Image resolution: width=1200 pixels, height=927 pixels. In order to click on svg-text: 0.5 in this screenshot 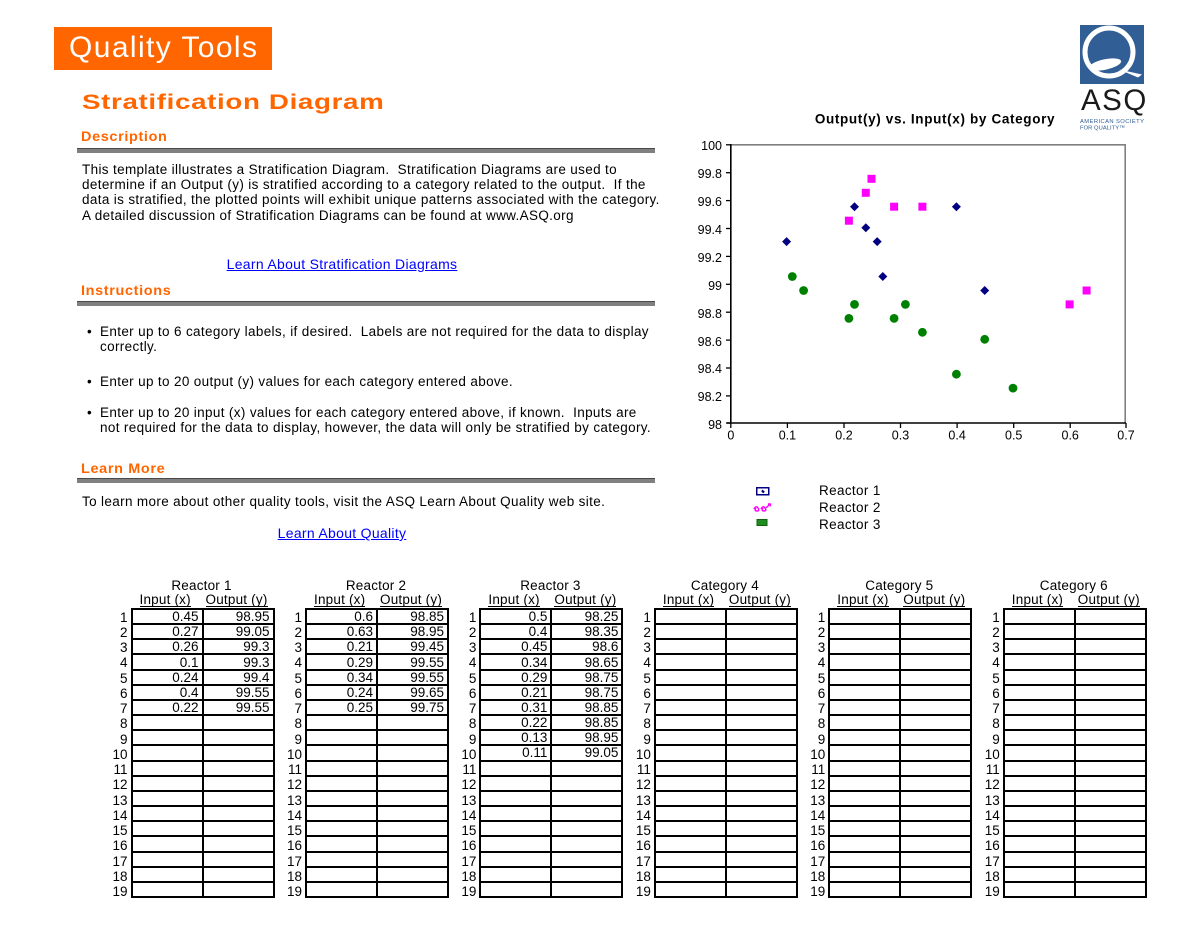, I will do `click(1013, 436)`.